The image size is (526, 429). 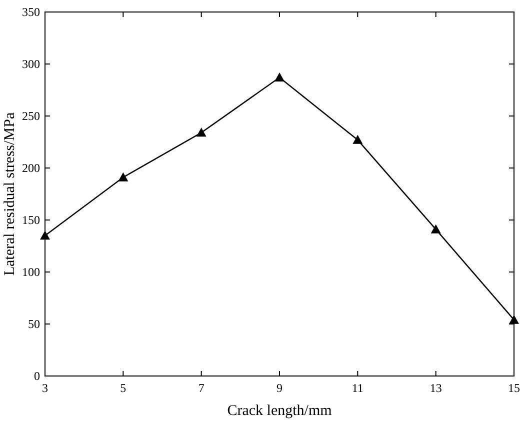 What do you see at coordinates (31, 168) in the screenshot?
I see `y-tick-label: 200` at bounding box center [31, 168].